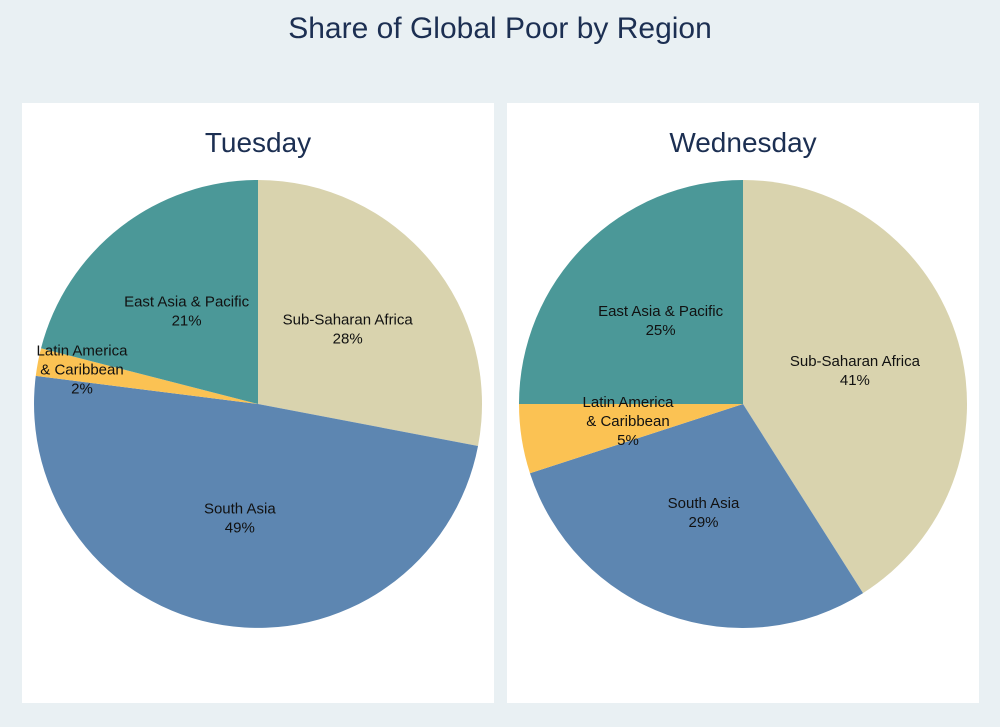 Image resolution: width=1000 pixels, height=727 pixels. I want to click on chart-title: Share of Global Poor by Region, so click(500, 28).